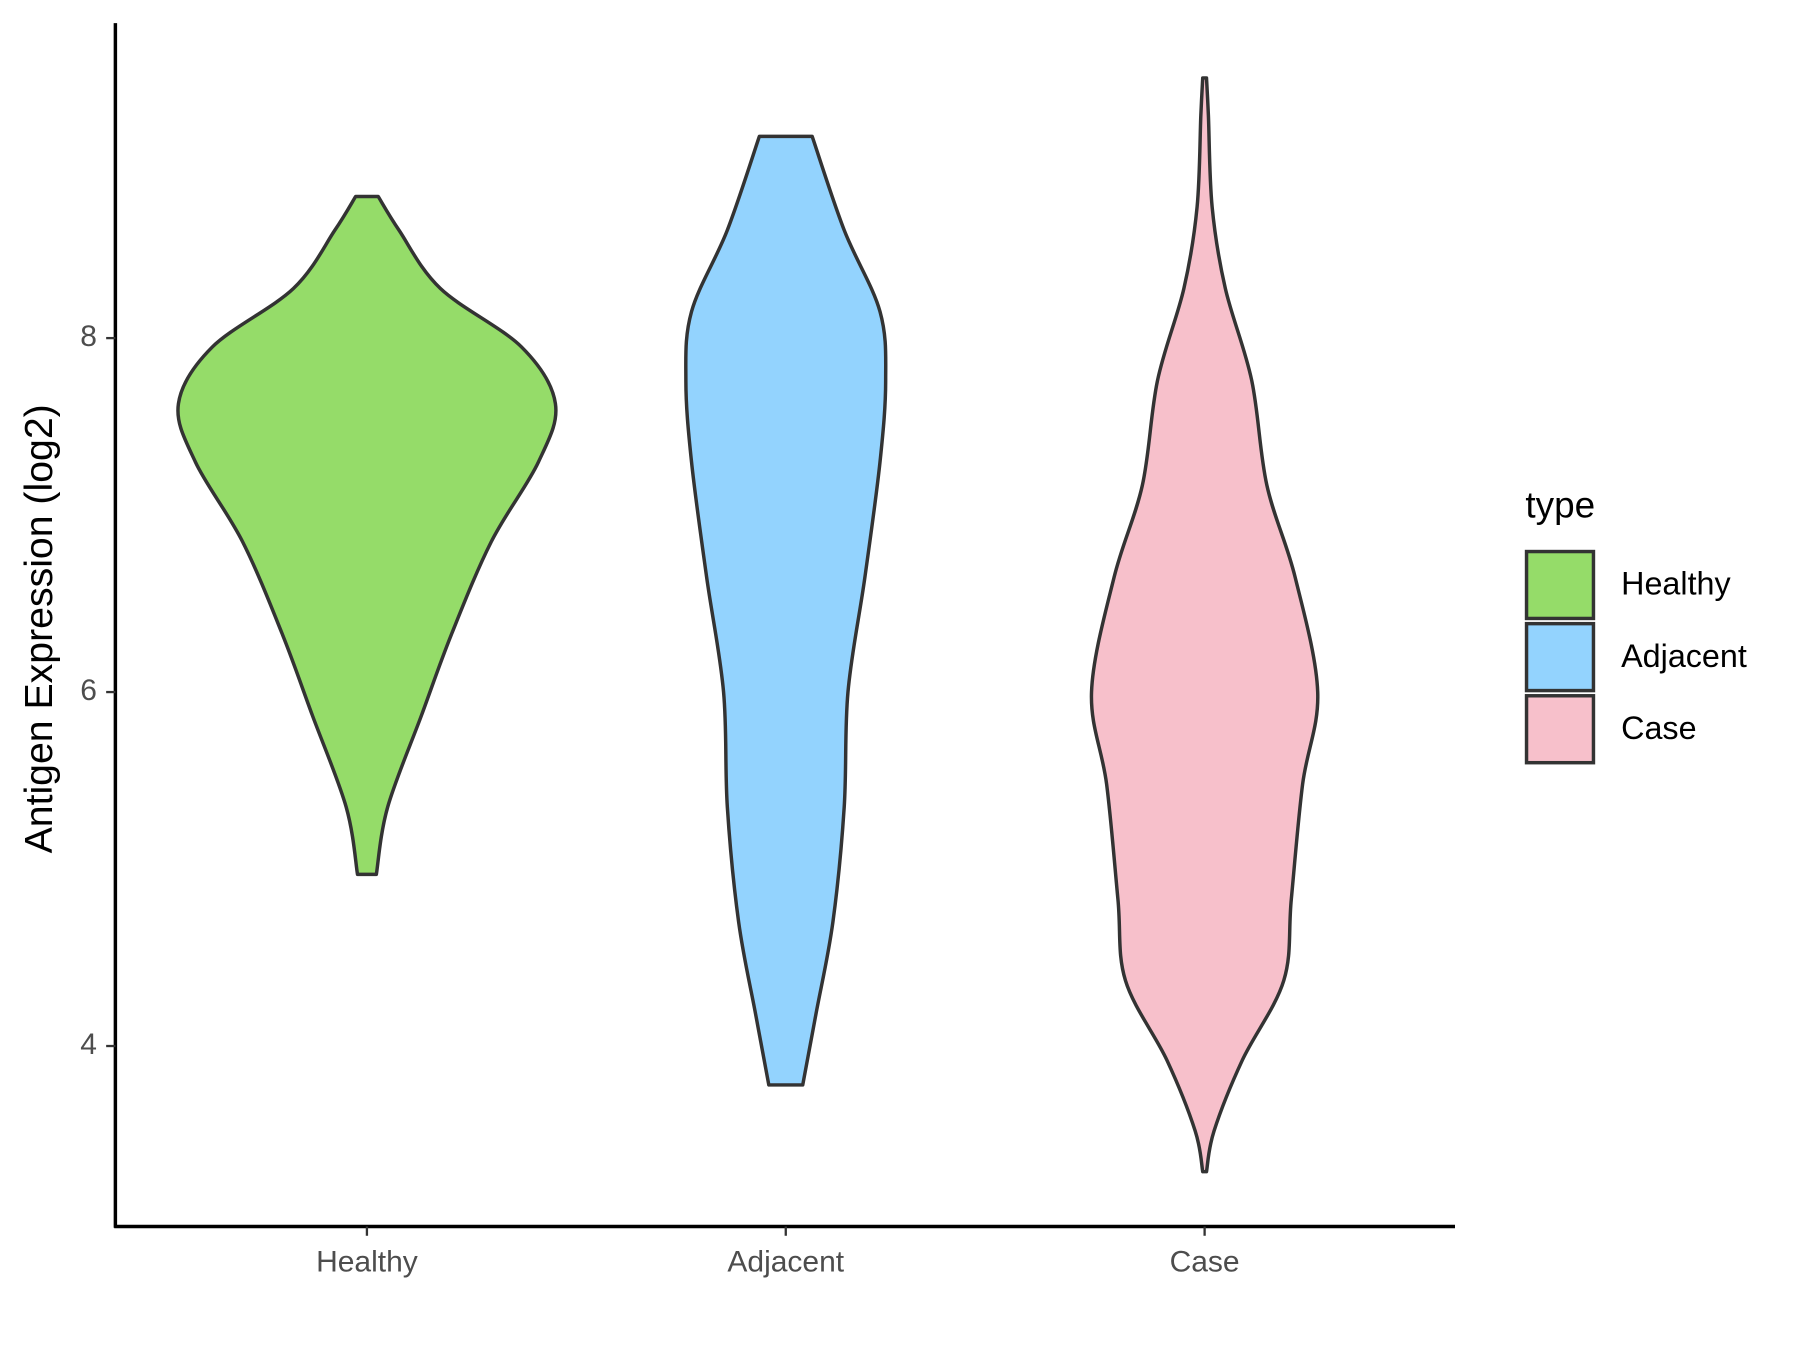 The height and width of the screenshot is (1350, 1800). I want to click on x-tick-label: Healthy, so click(367, 1261).